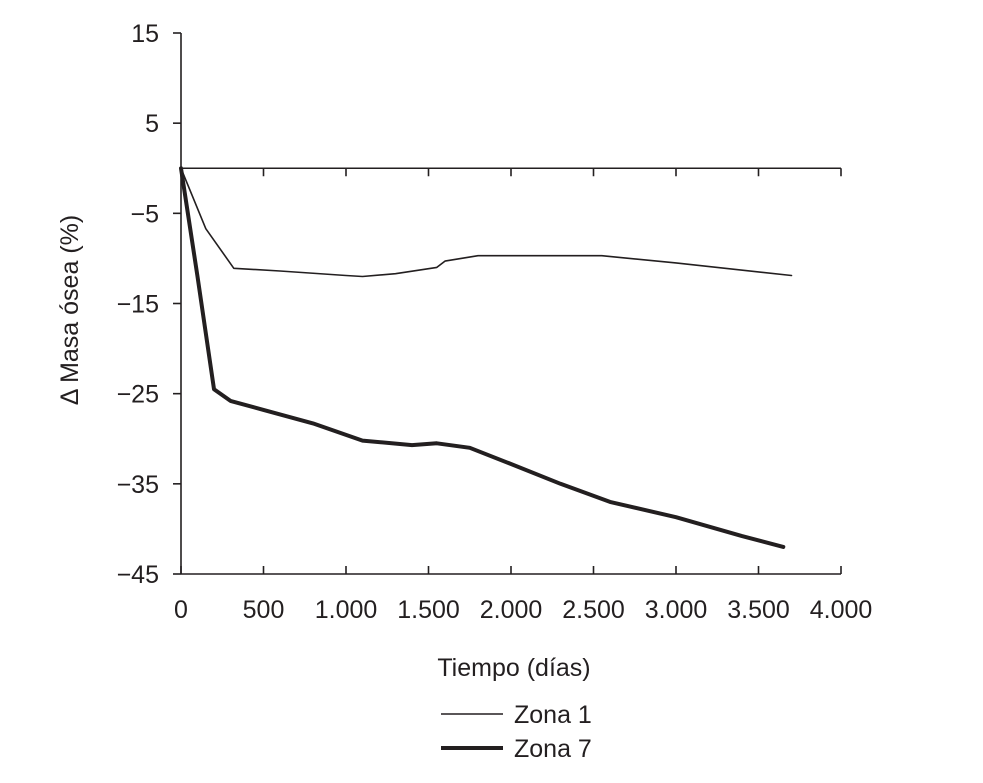 Image resolution: width=983 pixels, height=783 pixels. What do you see at coordinates (511, 610) in the screenshot?
I see `x-tick-label: 2.000` at bounding box center [511, 610].